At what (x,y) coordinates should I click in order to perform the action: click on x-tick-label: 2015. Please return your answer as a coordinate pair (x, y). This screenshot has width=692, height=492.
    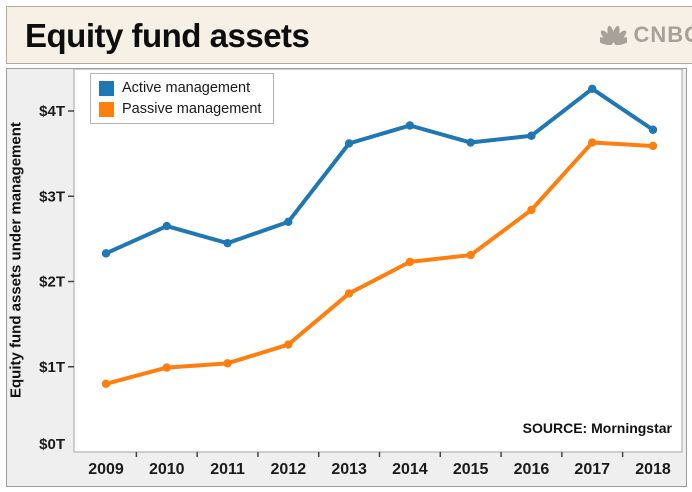
    Looking at the image, I should click on (471, 469).